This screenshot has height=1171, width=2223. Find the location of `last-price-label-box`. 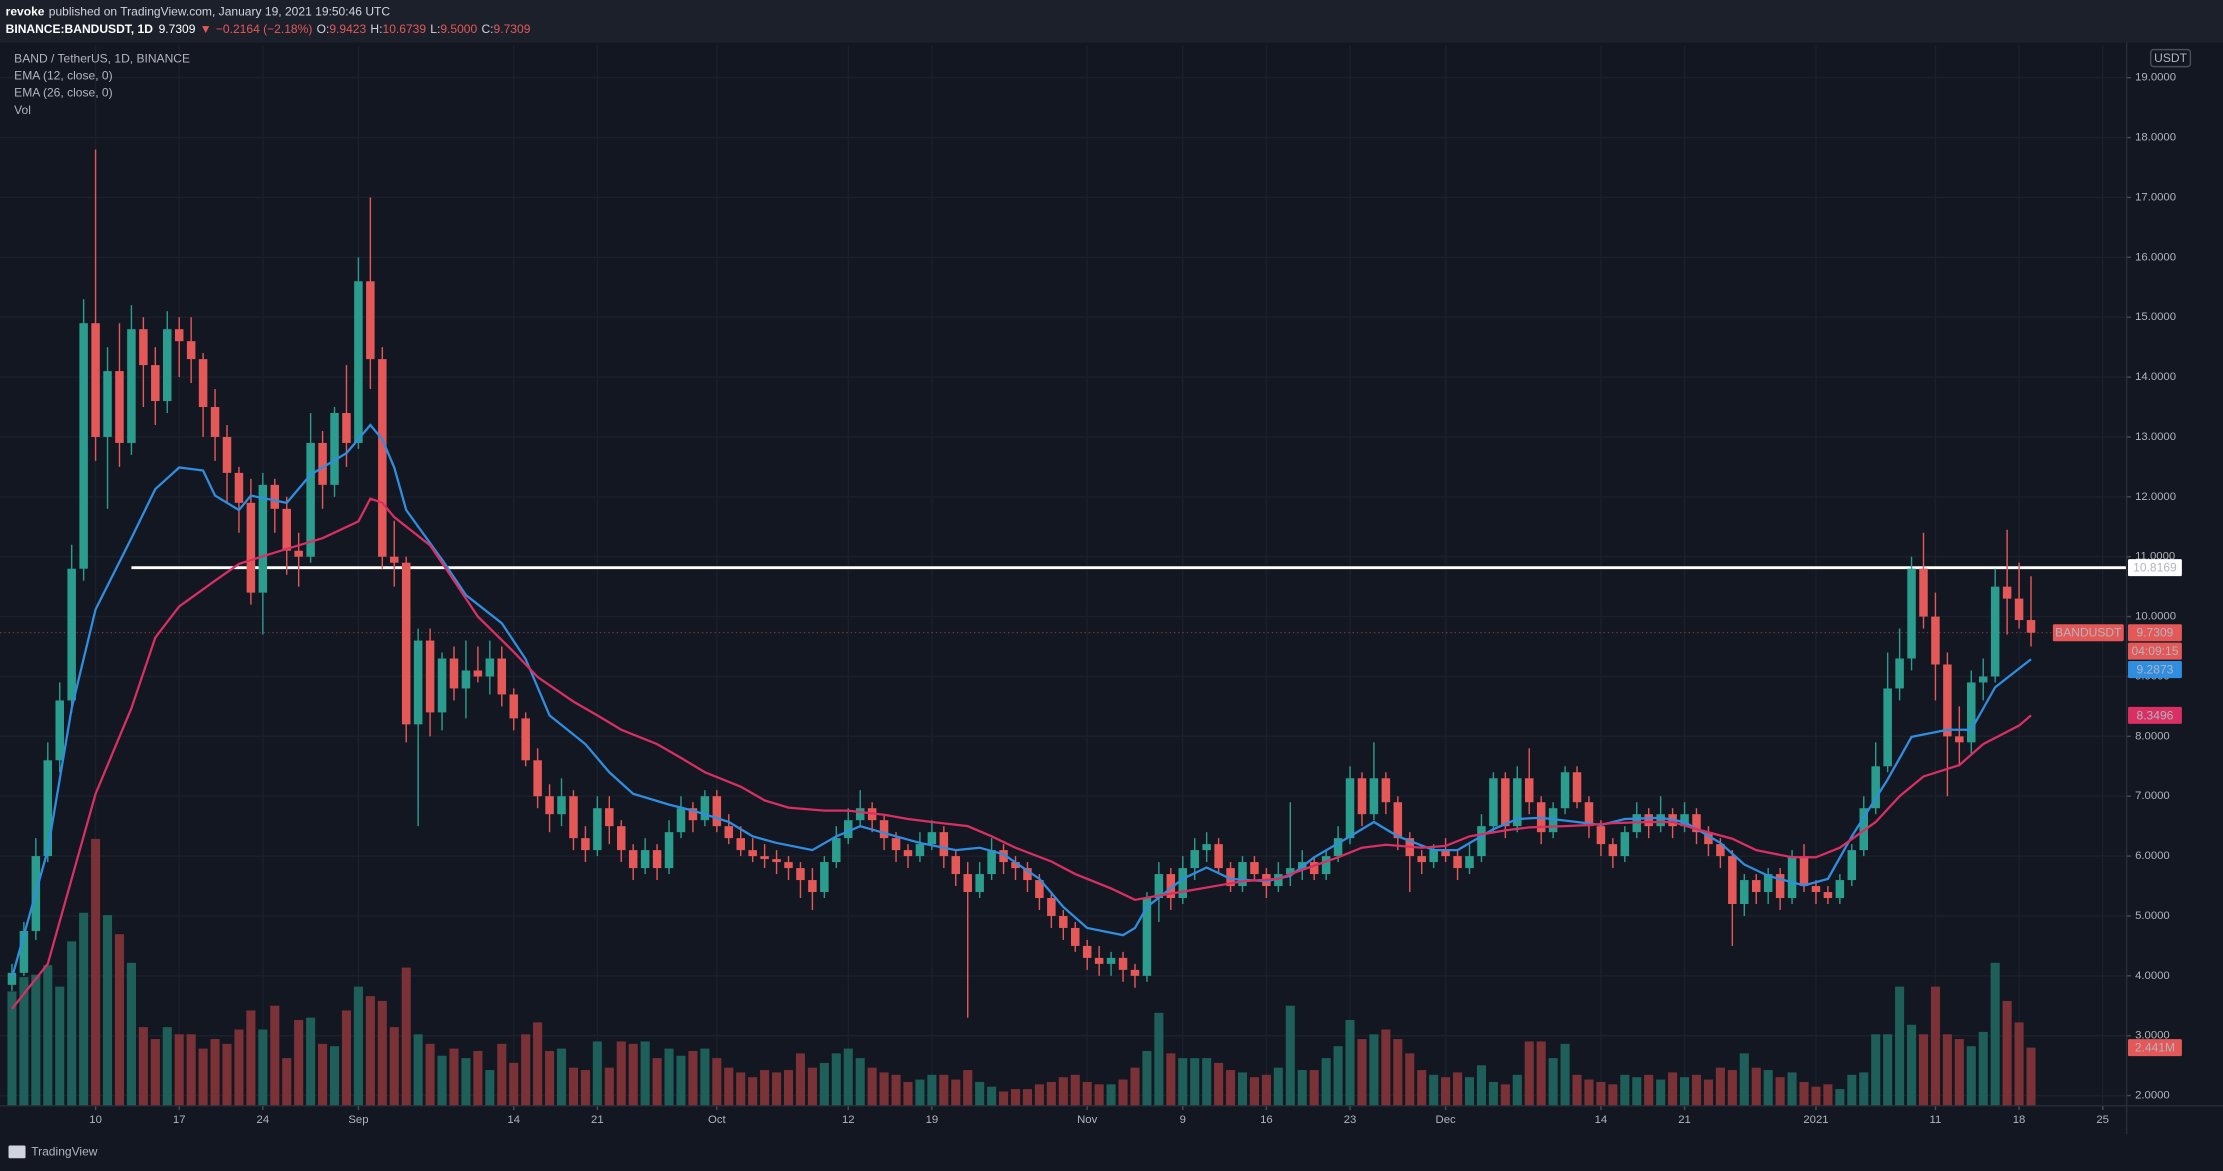

last-price-label-box is located at coordinates (2155, 633).